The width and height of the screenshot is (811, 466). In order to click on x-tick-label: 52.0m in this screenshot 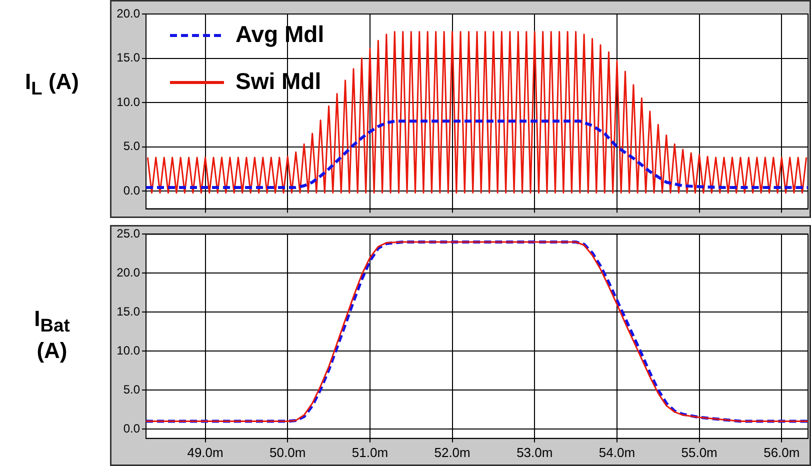, I will do `click(452, 452)`.